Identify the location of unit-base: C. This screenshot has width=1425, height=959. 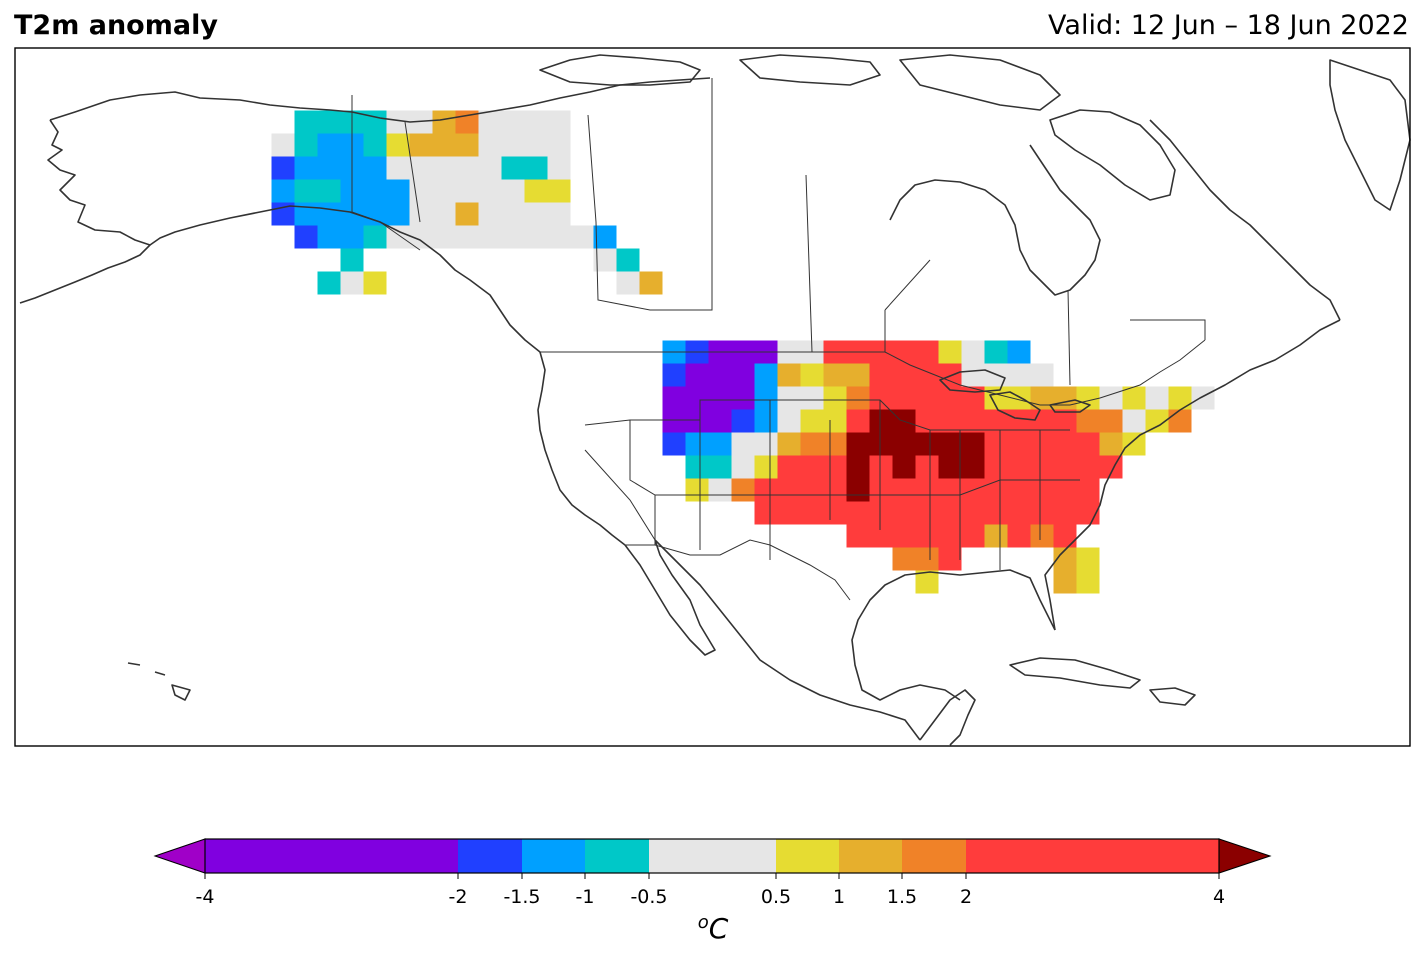
(719, 928).